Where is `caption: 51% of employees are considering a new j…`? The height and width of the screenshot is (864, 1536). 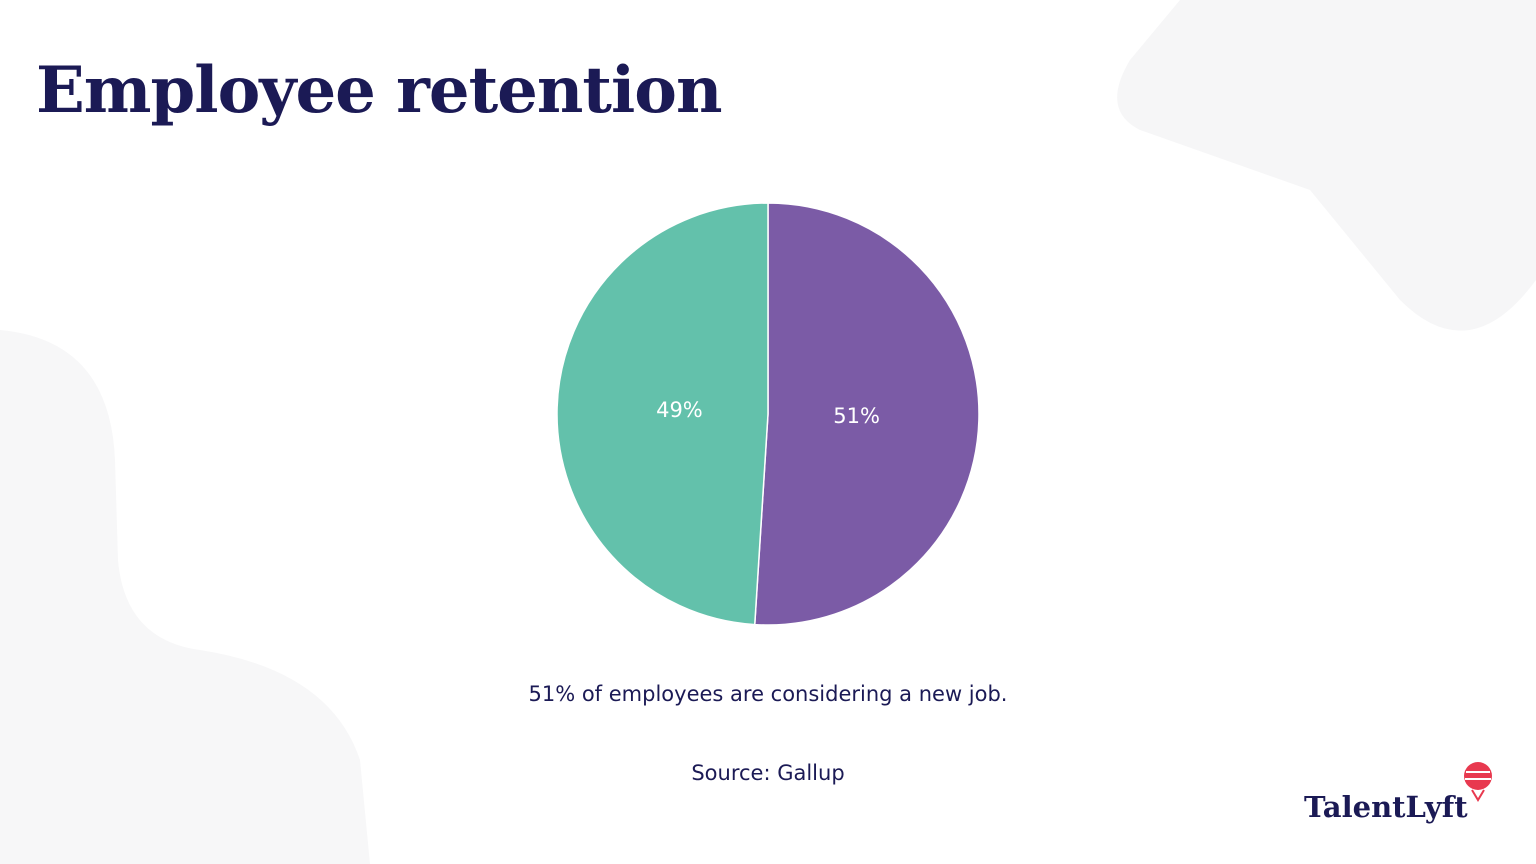
caption: 51% of employees are considering a new j… is located at coordinates (767, 694).